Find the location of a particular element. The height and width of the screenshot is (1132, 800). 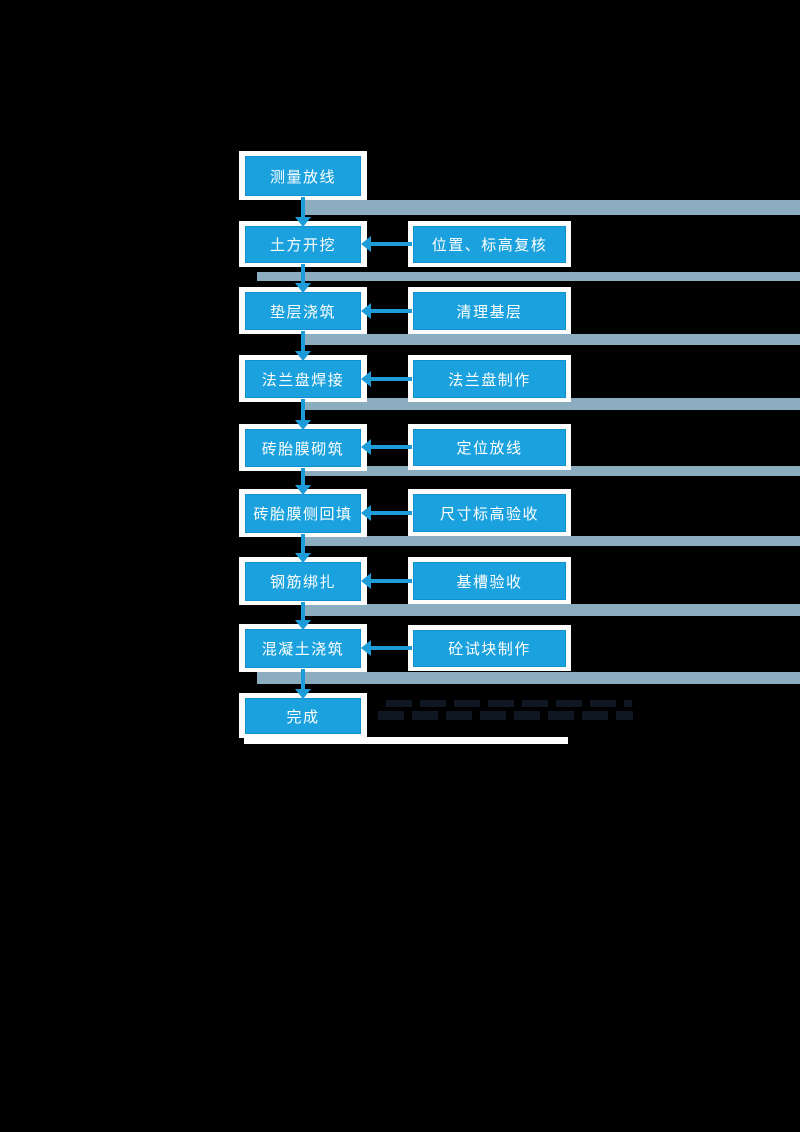

main-step-box-side-backfill: 砖胎膜侧回填 is located at coordinates (303, 513).